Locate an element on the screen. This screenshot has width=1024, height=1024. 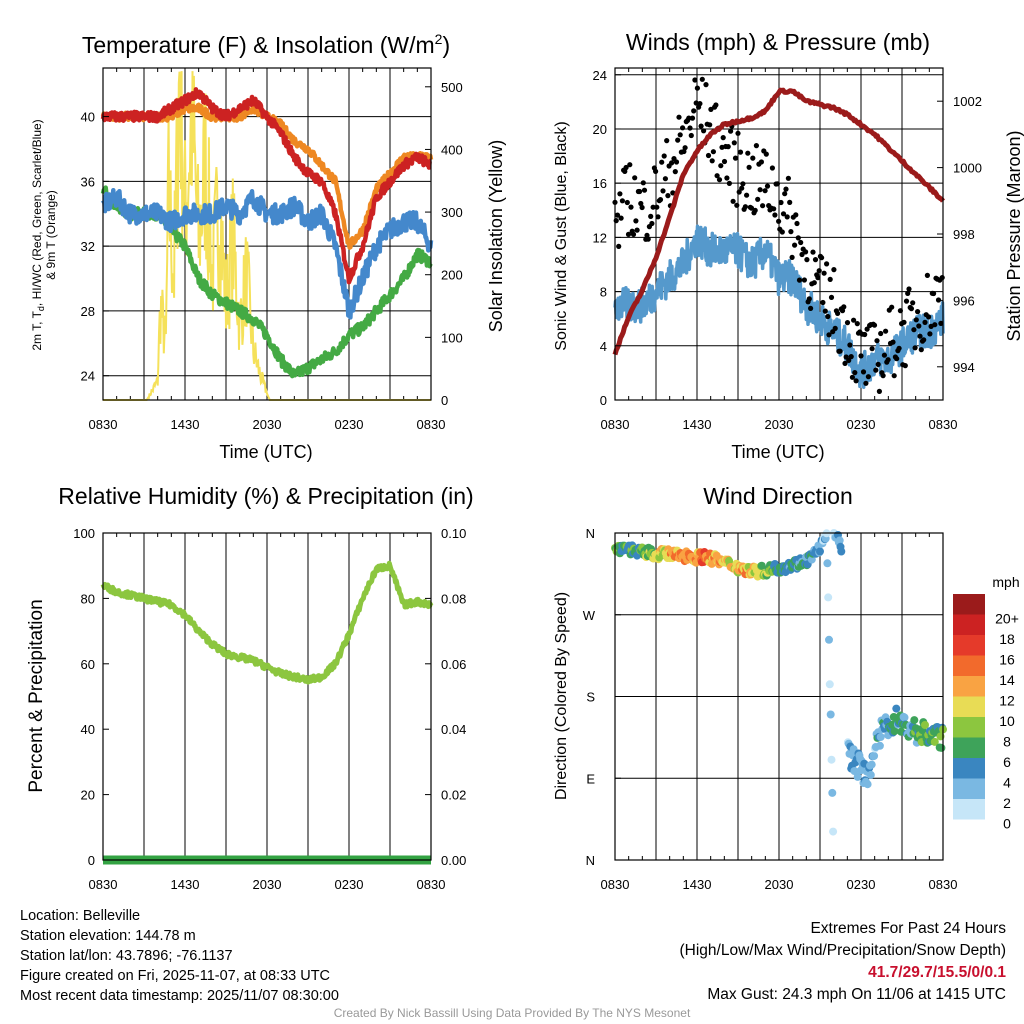
legend-label: 10 is located at coordinates (1007, 721).